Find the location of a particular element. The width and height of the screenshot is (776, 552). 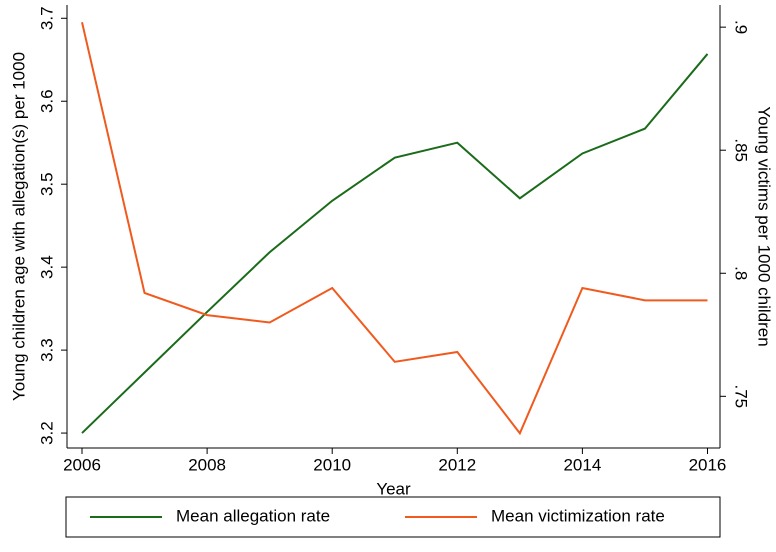

y-tick-label: 3.6 is located at coordinates (46, 101).